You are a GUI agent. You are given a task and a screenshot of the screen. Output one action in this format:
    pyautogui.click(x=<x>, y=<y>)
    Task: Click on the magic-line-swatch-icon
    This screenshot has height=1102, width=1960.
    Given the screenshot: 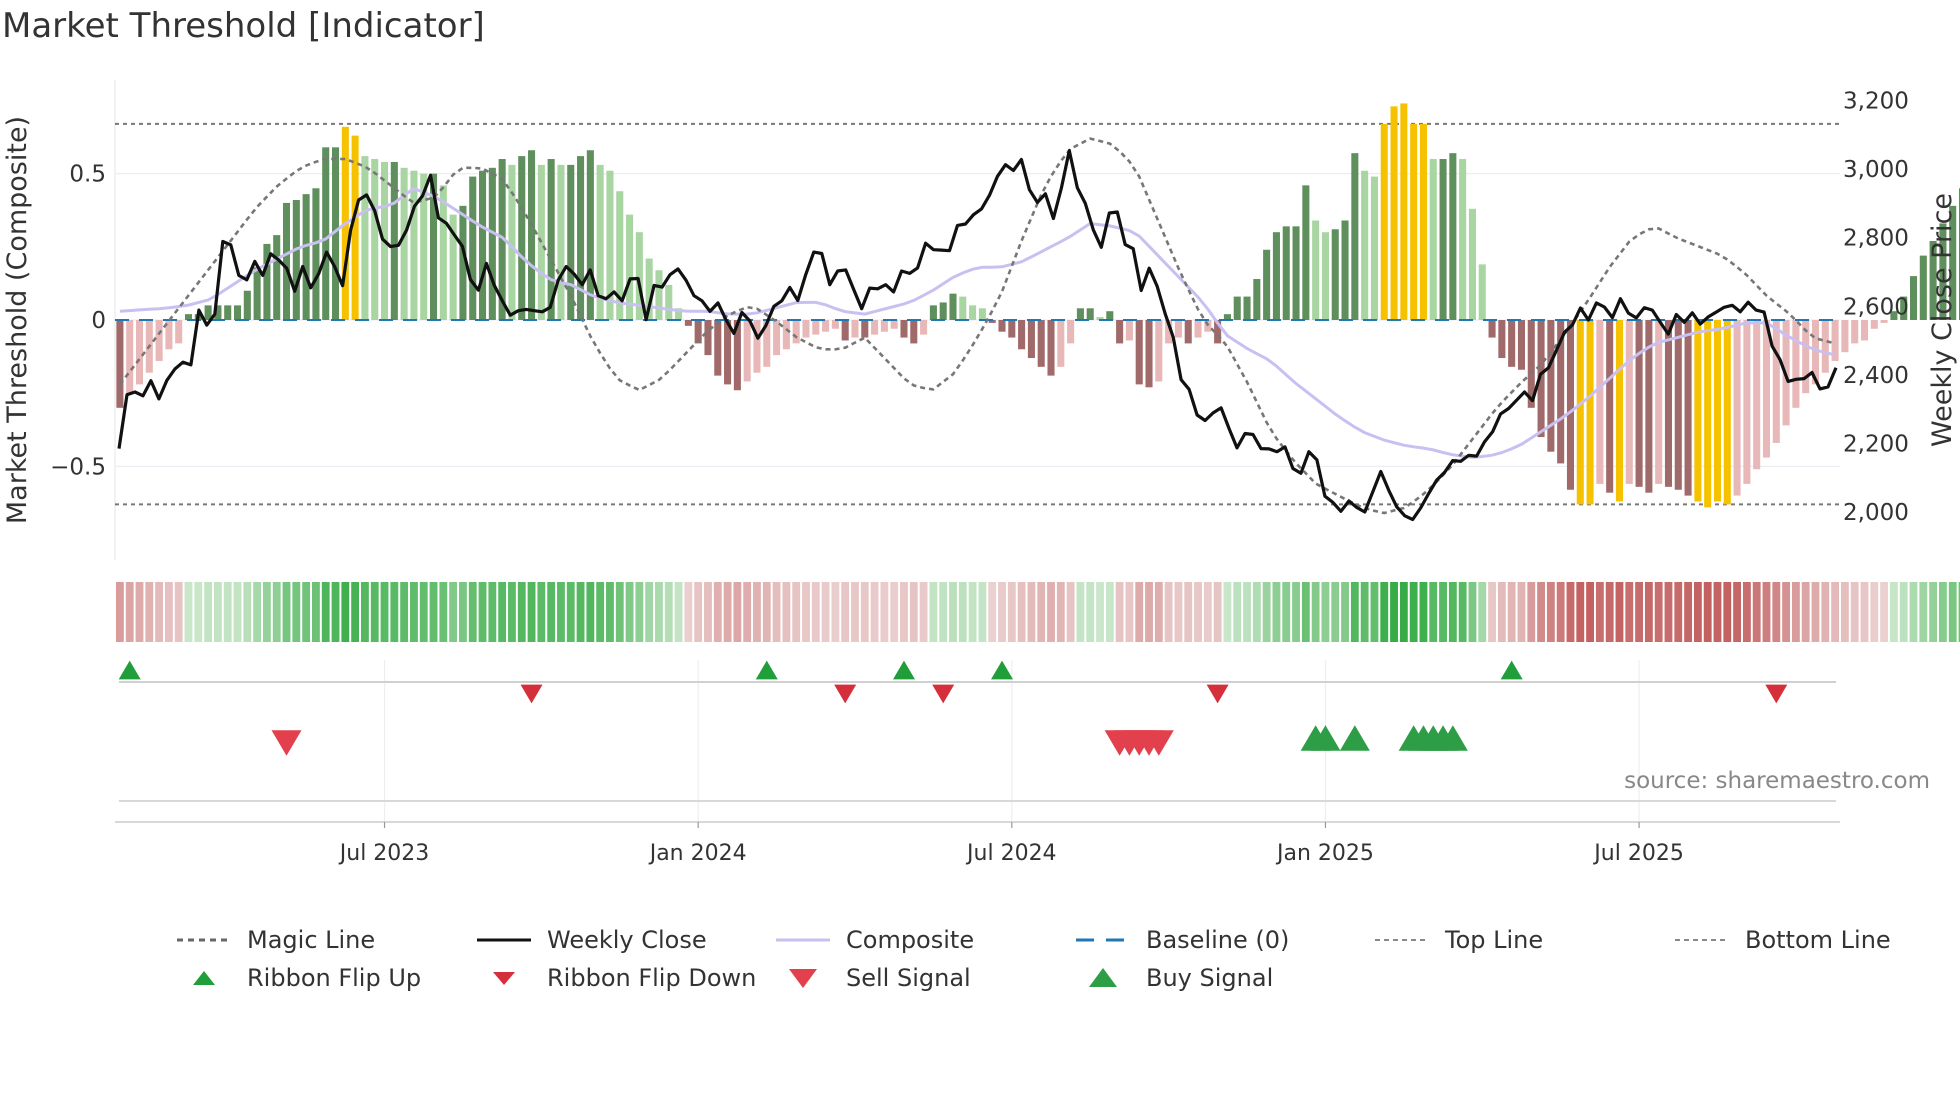 What is the action you would take?
    pyautogui.click(x=204, y=940)
    